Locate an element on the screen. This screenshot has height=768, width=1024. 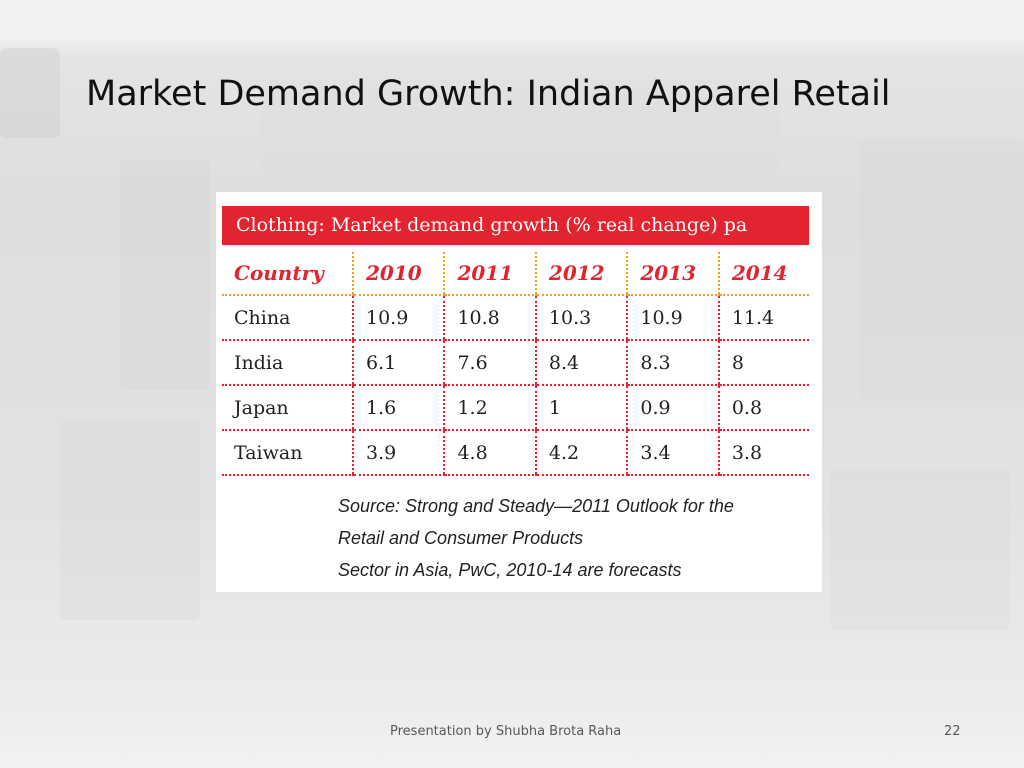
column-header-2013: 2013 is located at coordinates (672, 274).